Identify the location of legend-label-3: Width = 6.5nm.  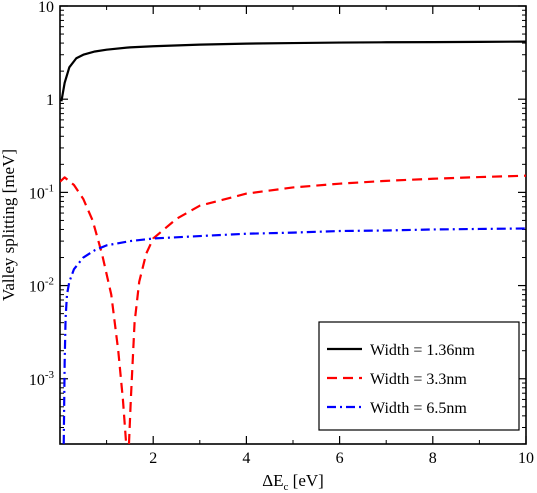
(418, 408).